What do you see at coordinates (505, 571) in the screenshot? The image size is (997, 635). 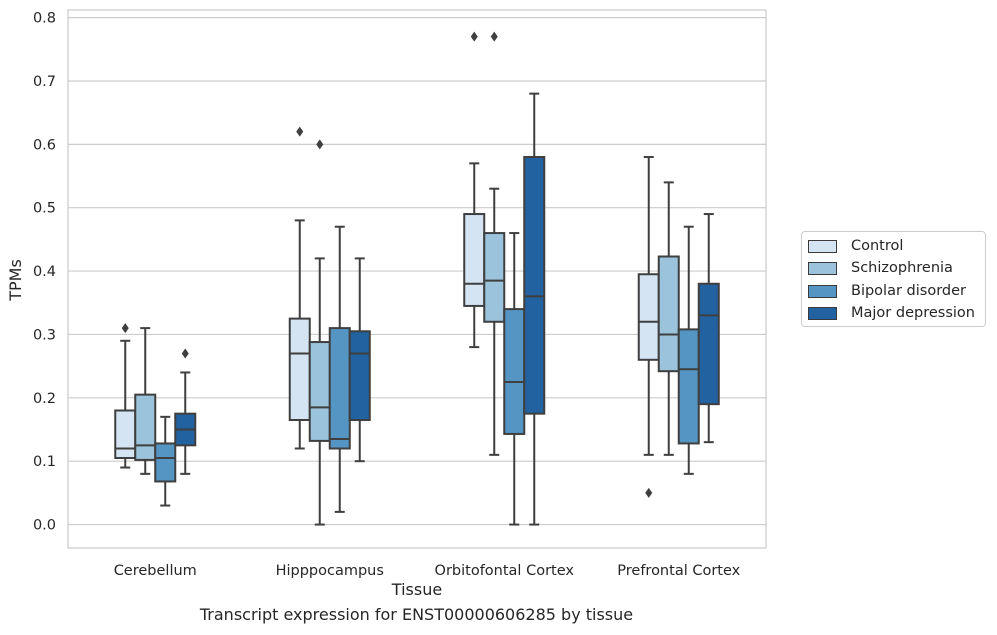 I see `x-tick-label-orbitofontal-cortex: Orbitofontal Cortex` at bounding box center [505, 571].